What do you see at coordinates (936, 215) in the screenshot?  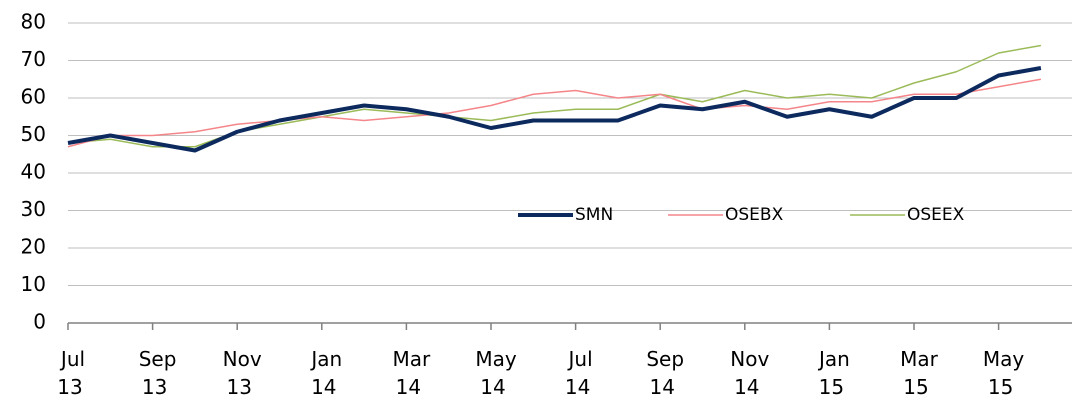 I see `legend-label: OSEEX` at bounding box center [936, 215].